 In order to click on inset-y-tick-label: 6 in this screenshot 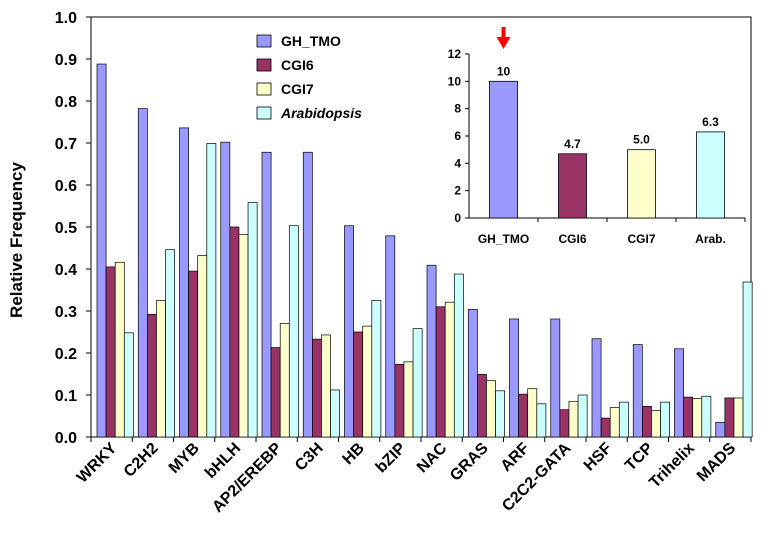, I will do `click(457, 136)`.